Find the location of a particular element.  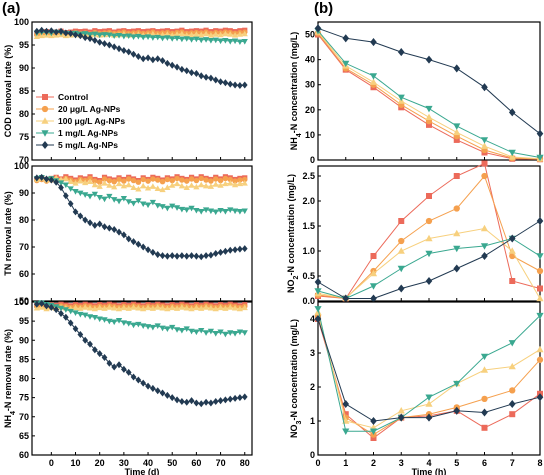

legend-marker-ag1mg is located at coordinates (45, 133).